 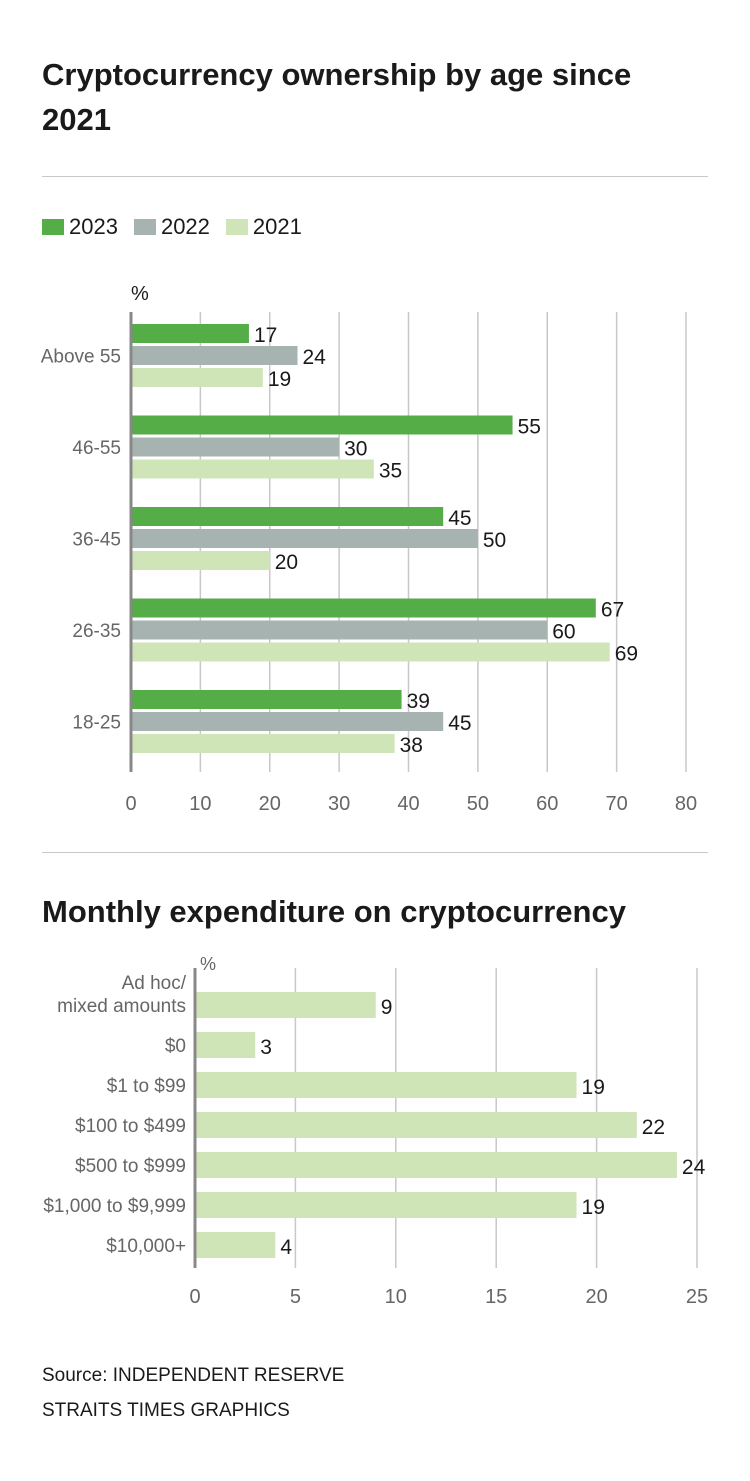 What do you see at coordinates (121, 1006) in the screenshot?
I see `category-label: mixed amounts` at bounding box center [121, 1006].